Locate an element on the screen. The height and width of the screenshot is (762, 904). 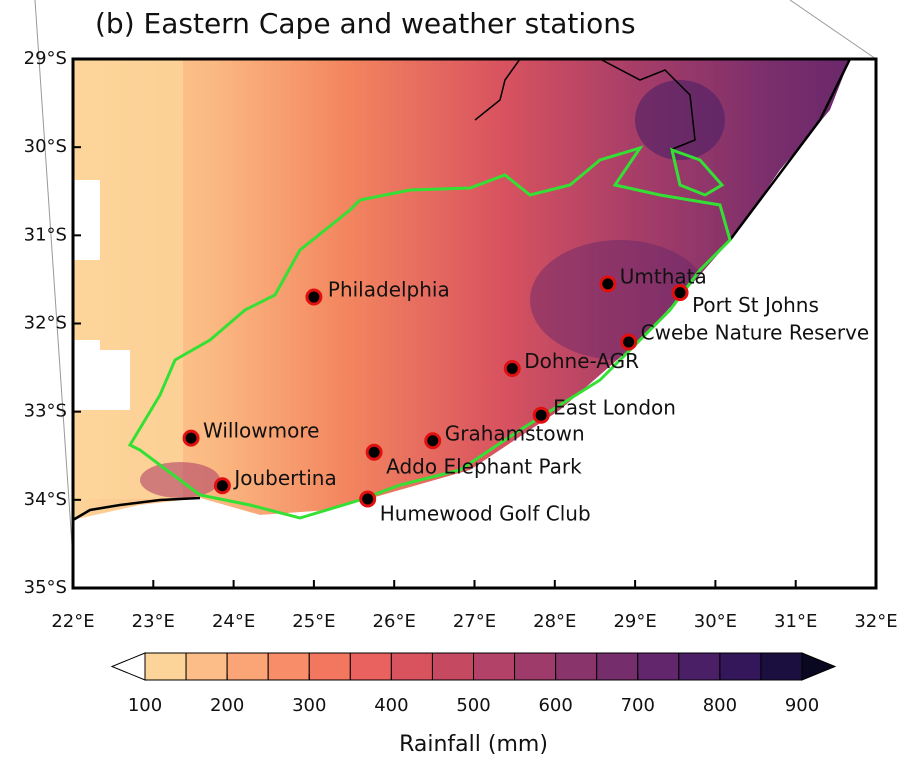
y-tick-label: 33°S is located at coordinates (45, 411).